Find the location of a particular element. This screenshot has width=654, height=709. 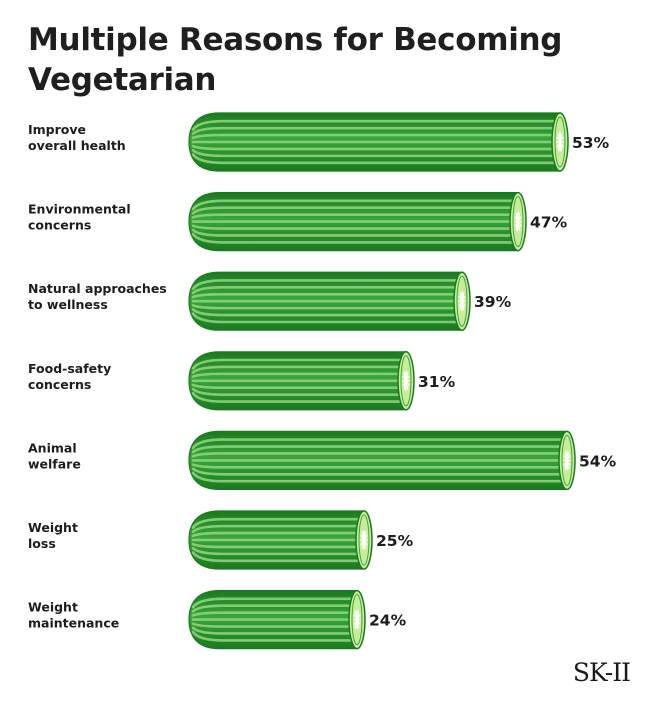

category-label-line: Environmental is located at coordinates (79, 209).